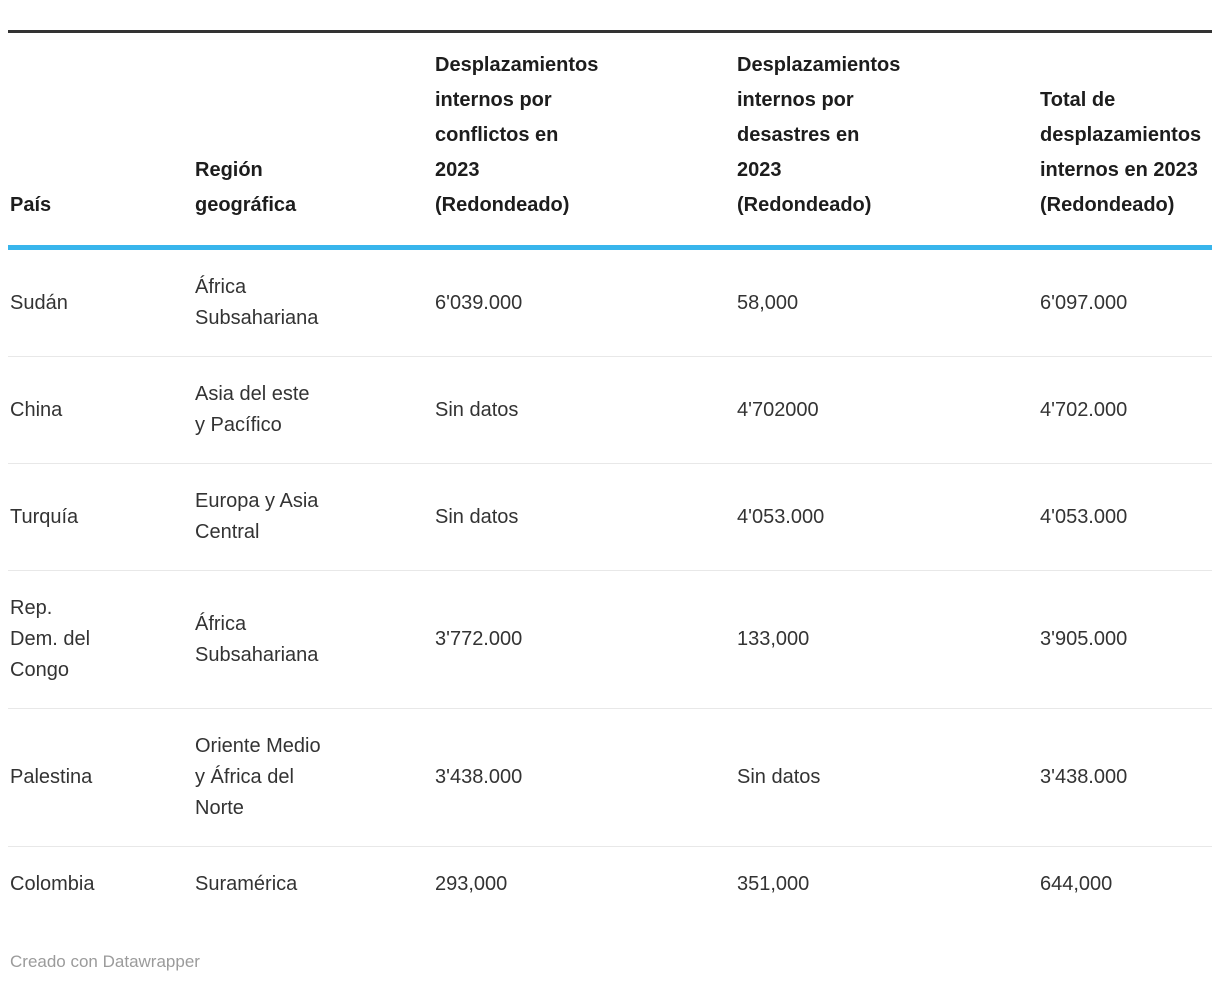 This screenshot has width=1220, height=992. I want to click on cell-total-displacements: 6'097.000, so click(1084, 302).